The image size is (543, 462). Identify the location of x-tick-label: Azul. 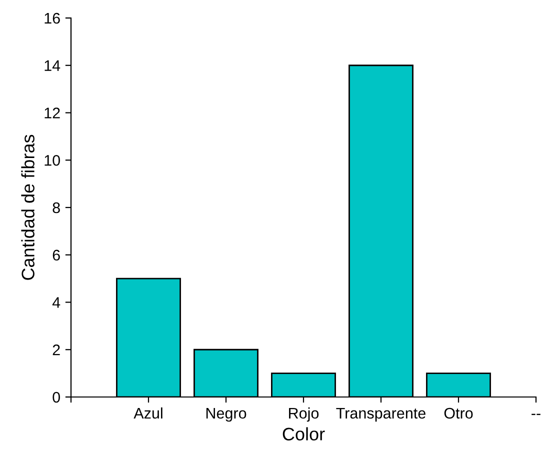
(148, 413).